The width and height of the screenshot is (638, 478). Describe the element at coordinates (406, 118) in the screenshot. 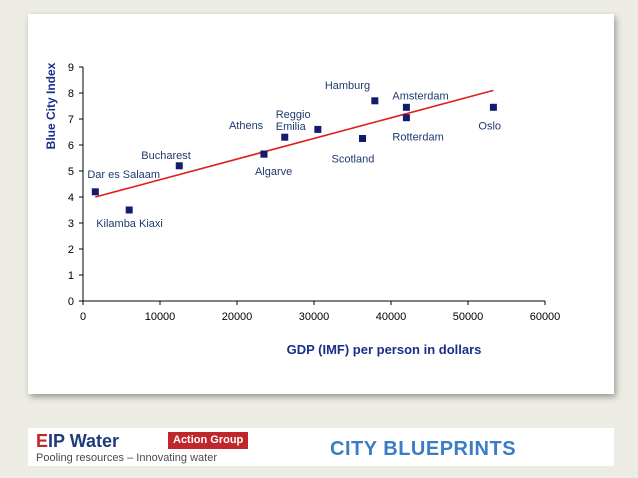

I see `data-point-rotterdam` at that location.